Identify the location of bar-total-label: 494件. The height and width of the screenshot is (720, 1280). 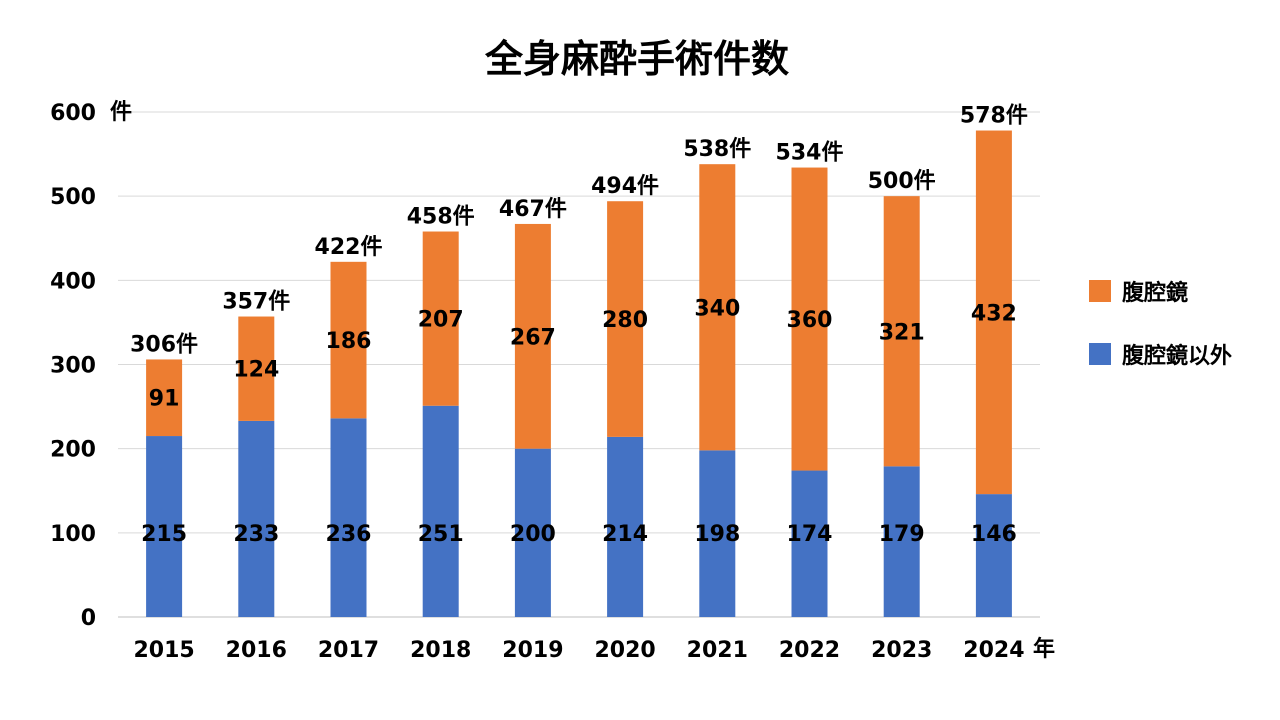
(625, 186).